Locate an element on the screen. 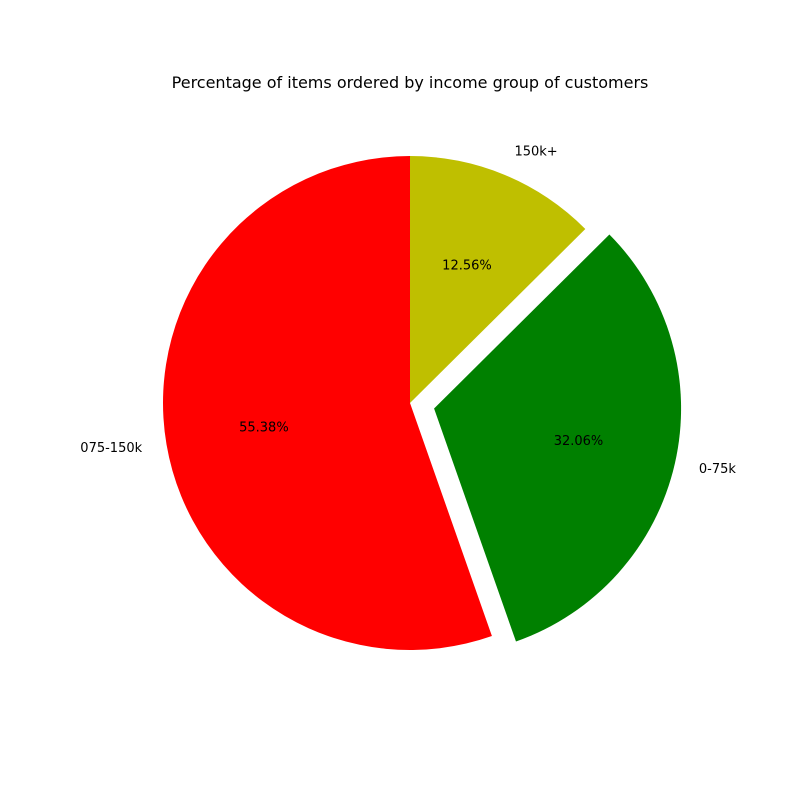 The image size is (800, 800). slice-percentage-label: 12.56% is located at coordinates (467, 266).